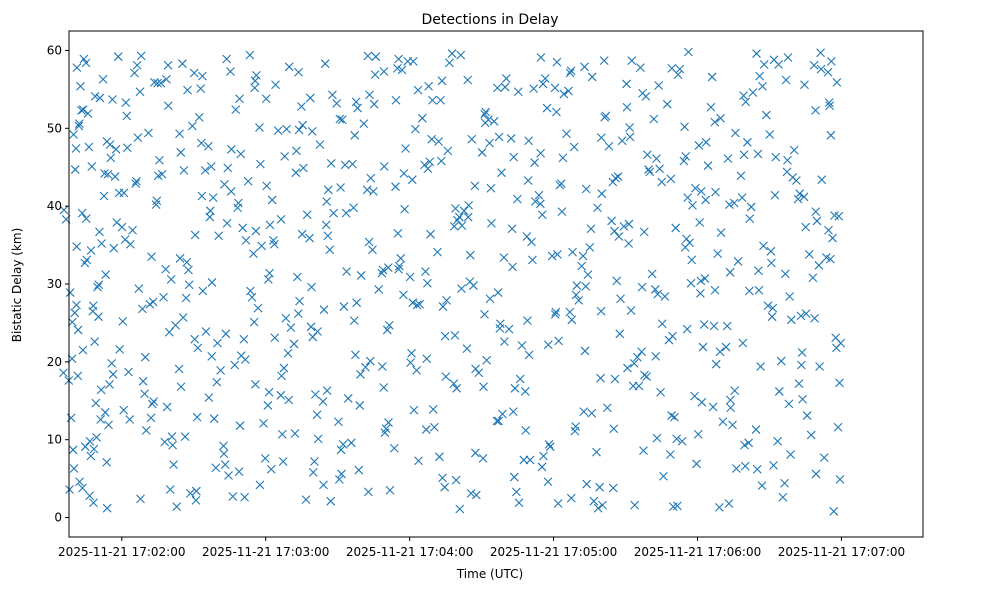 This screenshot has height=594, width=988. Describe the element at coordinates (409, 552) in the screenshot. I see `x-tick-label: 2025-11-21 17:04:00` at that location.